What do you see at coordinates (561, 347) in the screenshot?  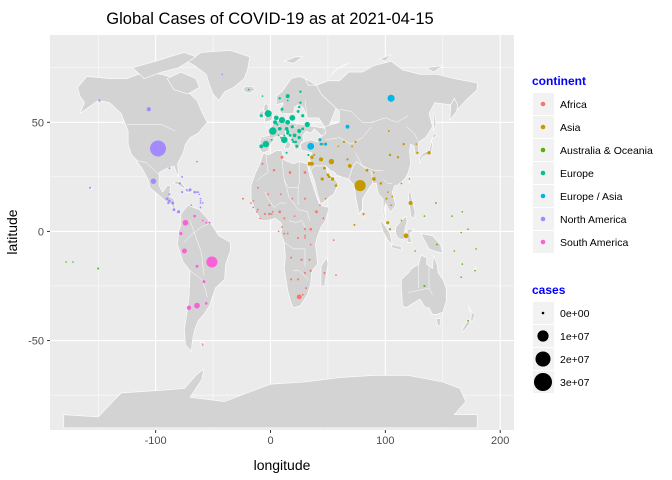 I see `legend-size-keys: 0e+00 1e+07 2e+07 3e+07` at bounding box center [561, 347].